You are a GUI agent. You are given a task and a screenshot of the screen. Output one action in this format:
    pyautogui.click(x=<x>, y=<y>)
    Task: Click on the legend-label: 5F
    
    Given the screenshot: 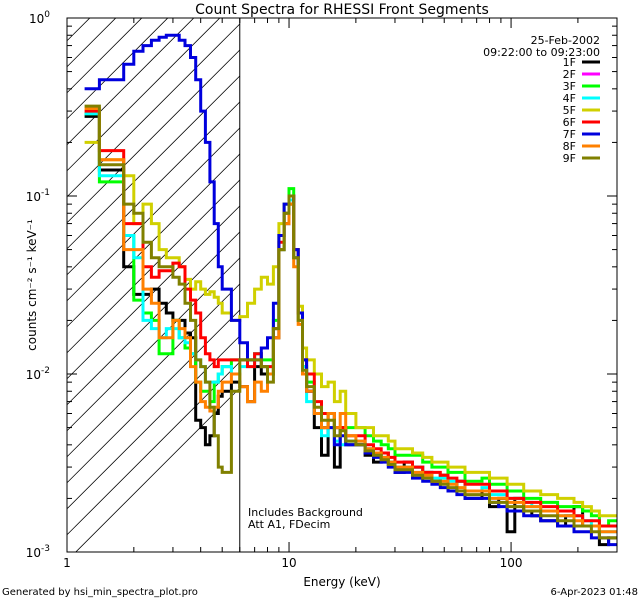 What is the action you would take?
    pyautogui.click(x=569, y=110)
    